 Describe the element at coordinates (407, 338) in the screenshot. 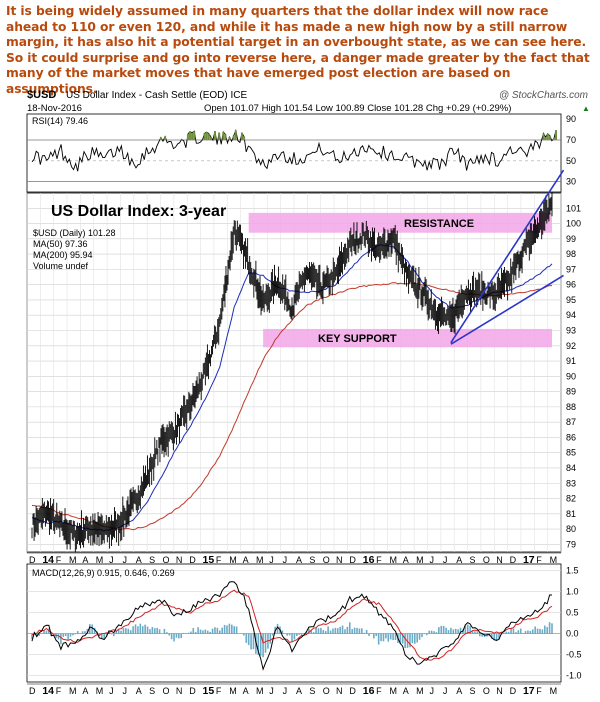

I see `zone-key-support` at that location.